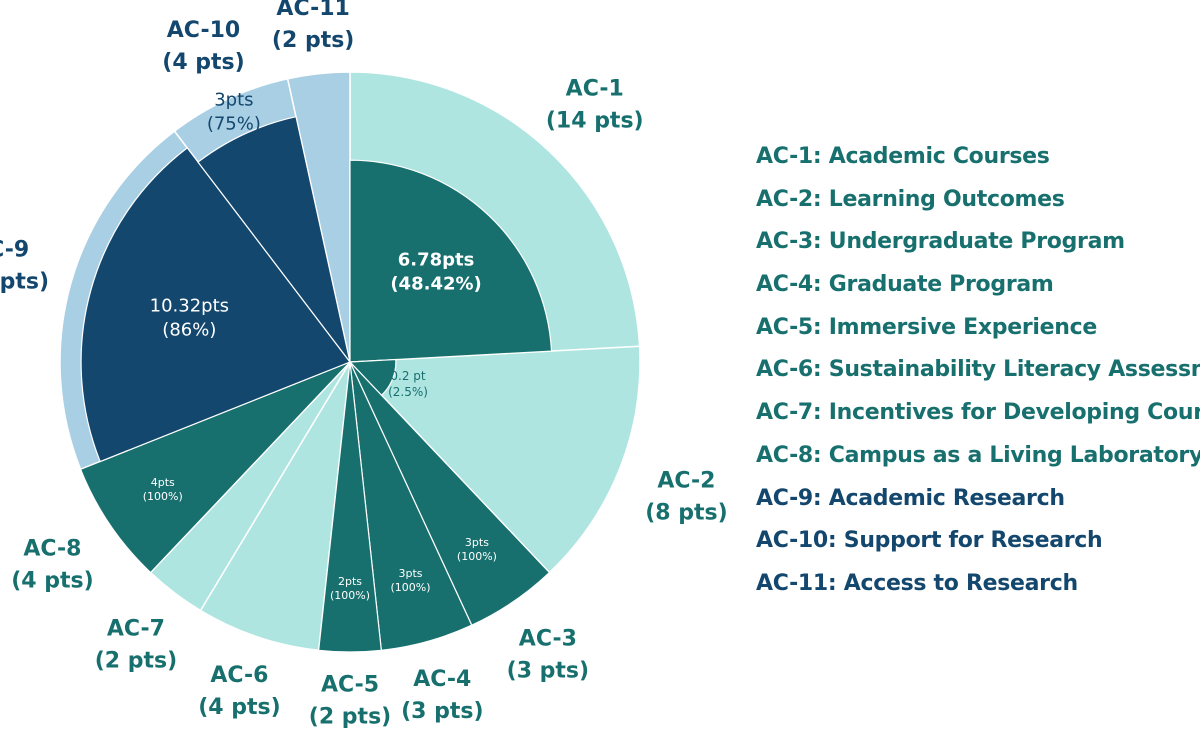  Describe the element at coordinates (350, 701) in the screenshot. I see `slice-label-ac-5: AC-5 (2 pts)` at that location.